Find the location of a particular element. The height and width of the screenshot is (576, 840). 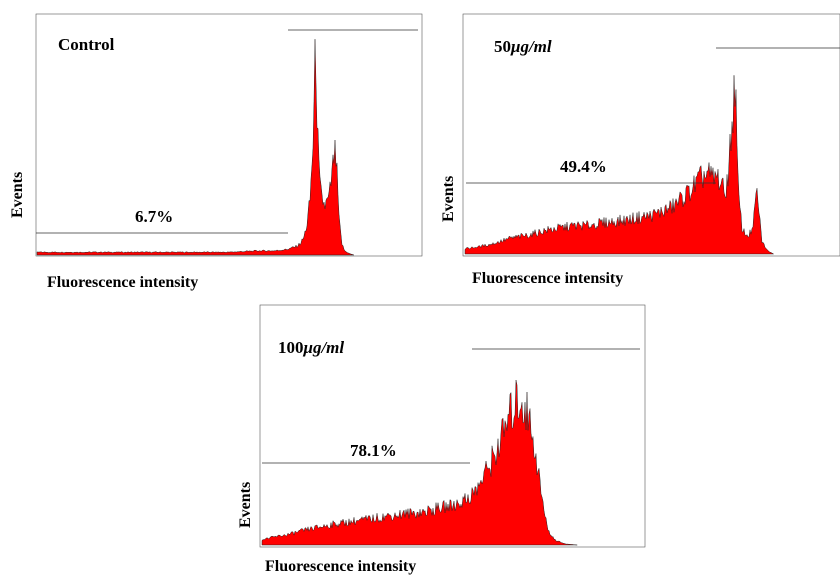

percent-label: 49.4% is located at coordinates (583, 166).